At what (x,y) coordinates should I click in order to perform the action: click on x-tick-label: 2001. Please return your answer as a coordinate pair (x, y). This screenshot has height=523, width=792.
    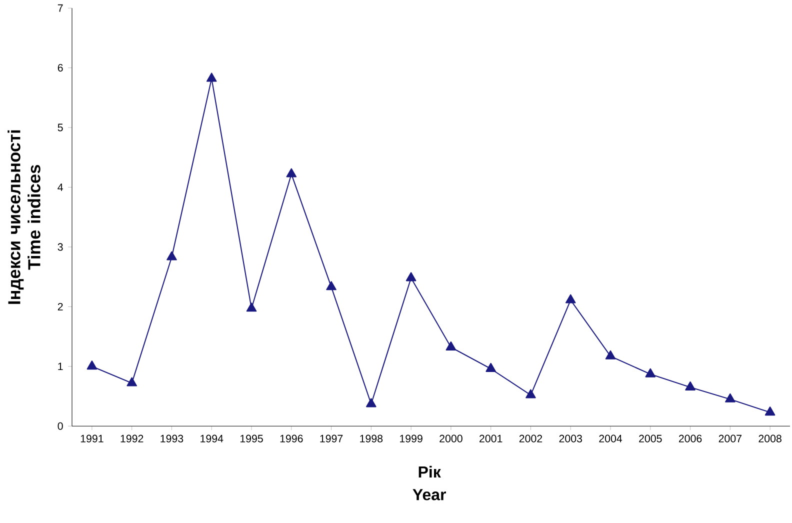
    Looking at the image, I should click on (491, 438).